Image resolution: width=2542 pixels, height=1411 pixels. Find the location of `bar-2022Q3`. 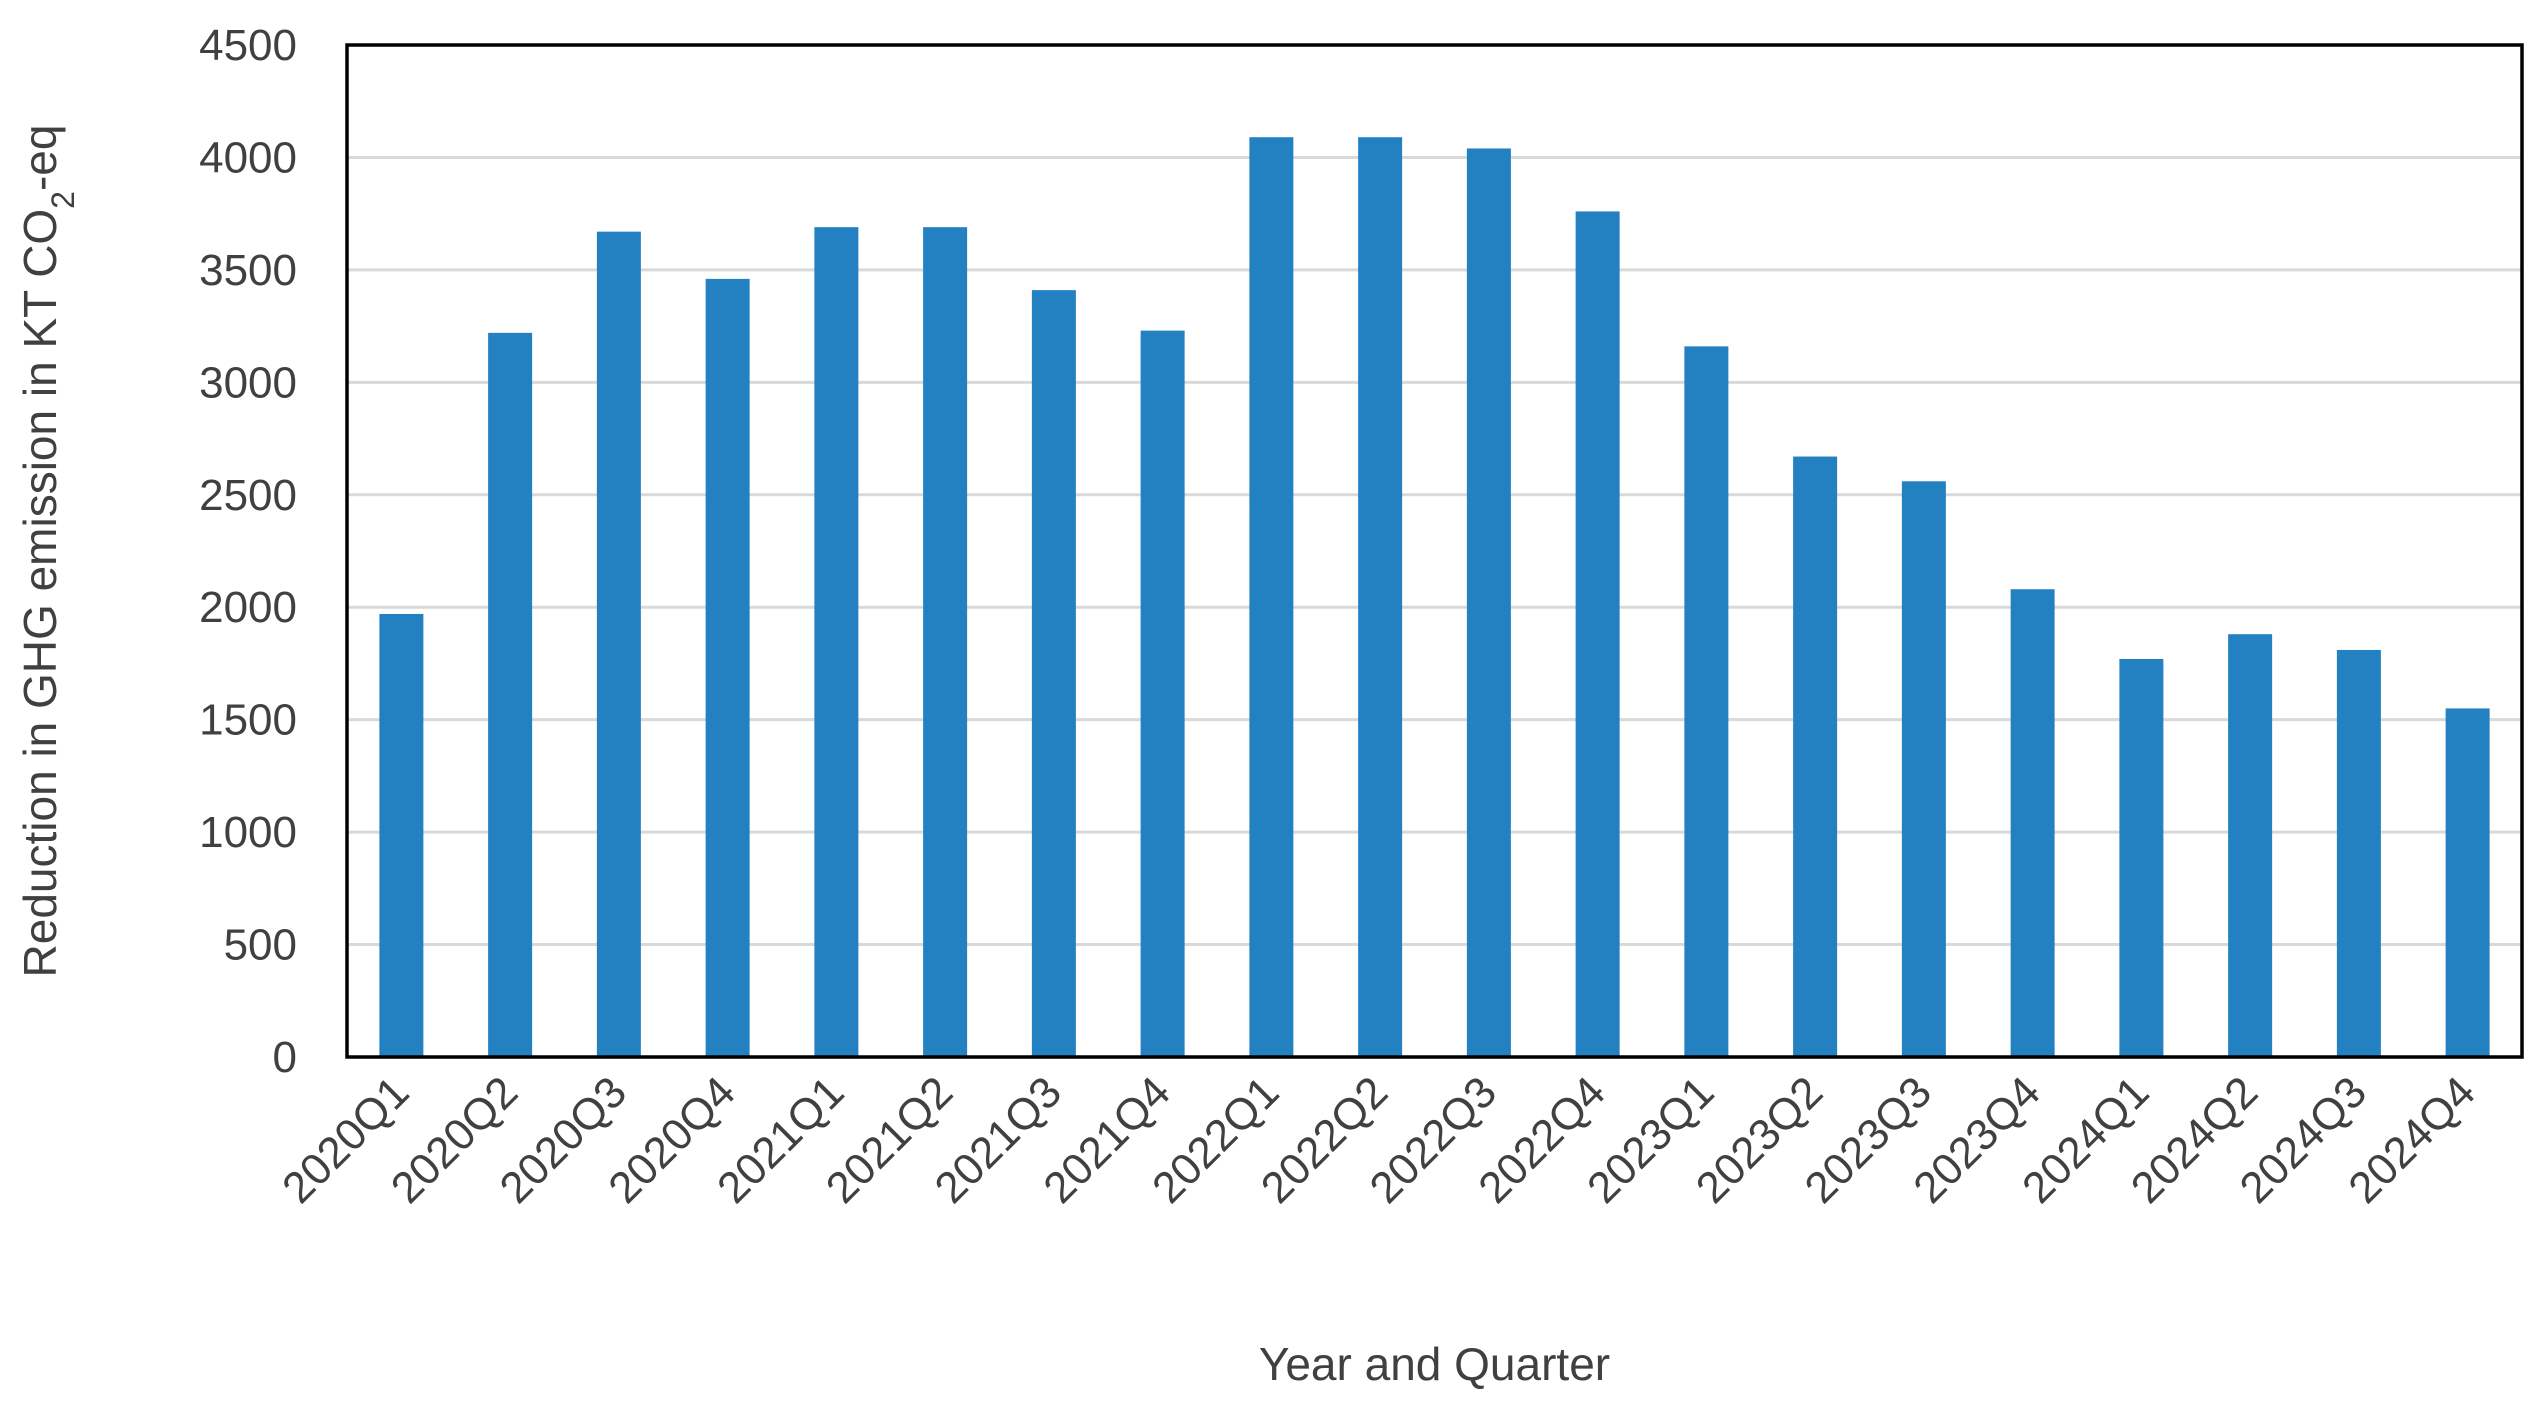

bar-2022Q3 is located at coordinates (1488, 603).